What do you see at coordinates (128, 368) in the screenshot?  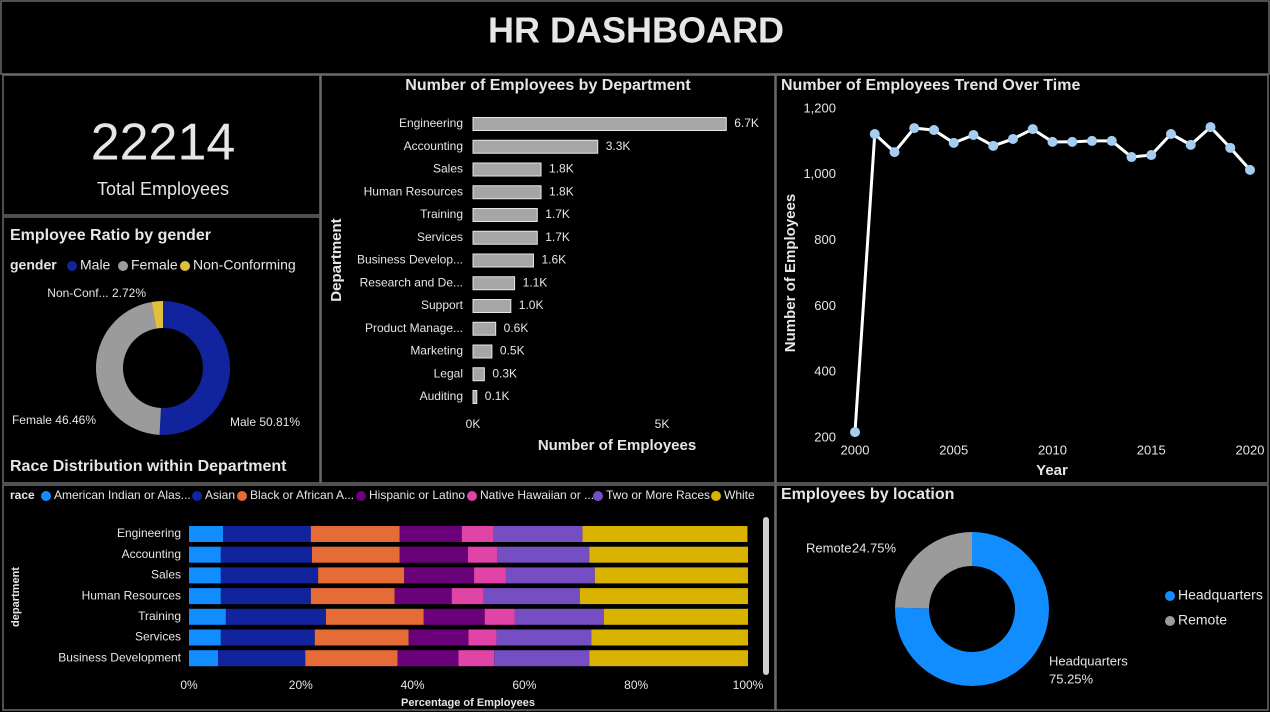 I see `donut-segment` at bounding box center [128, 368].